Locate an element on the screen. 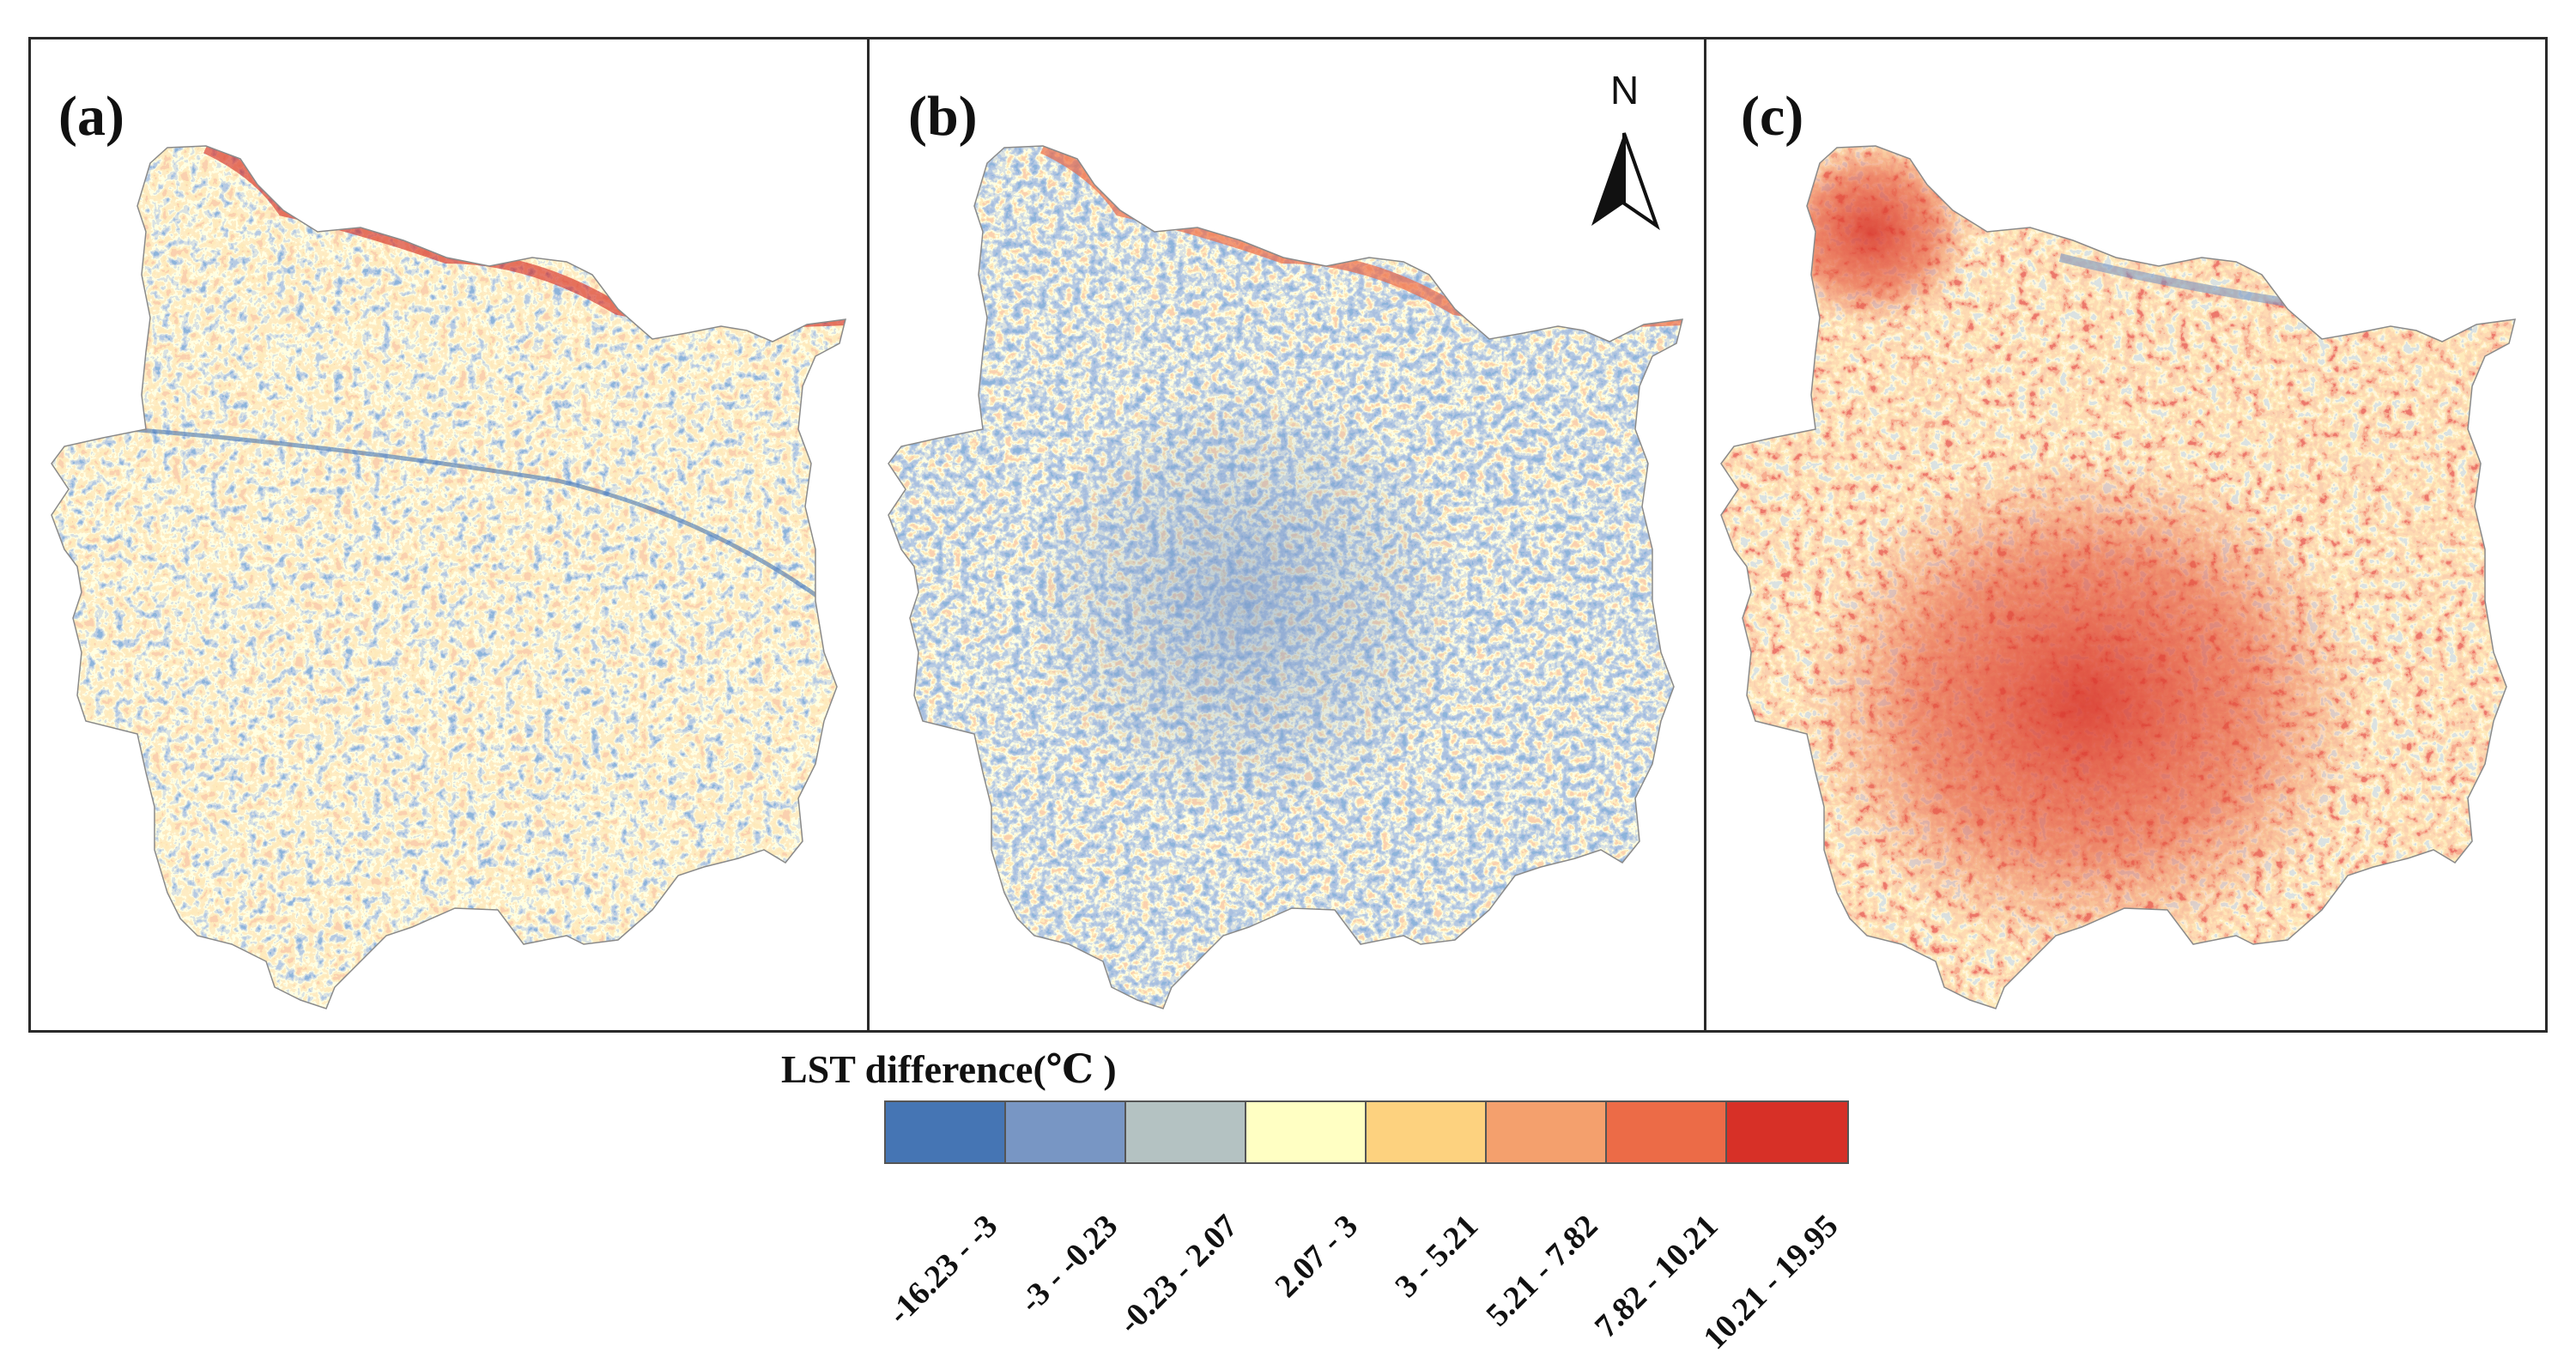 The height and width of the screenshot is (1358, 2576). panel-label-a: (a) is located at coordinates (91, 117).